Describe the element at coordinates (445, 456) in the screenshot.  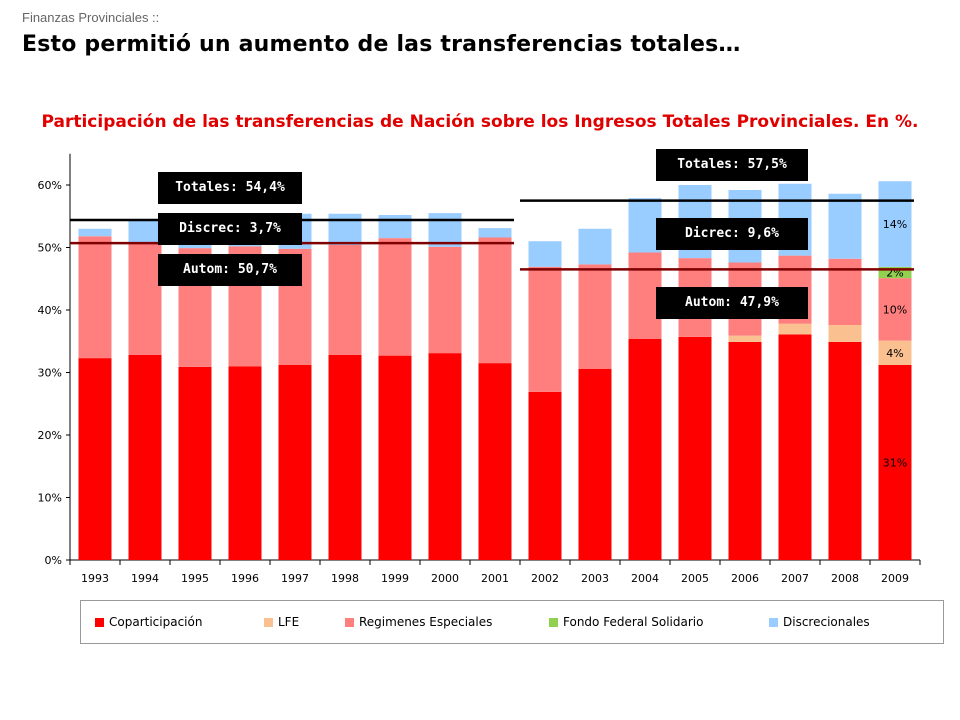
I see `bar-coparticipaci-n-2000` at that location.